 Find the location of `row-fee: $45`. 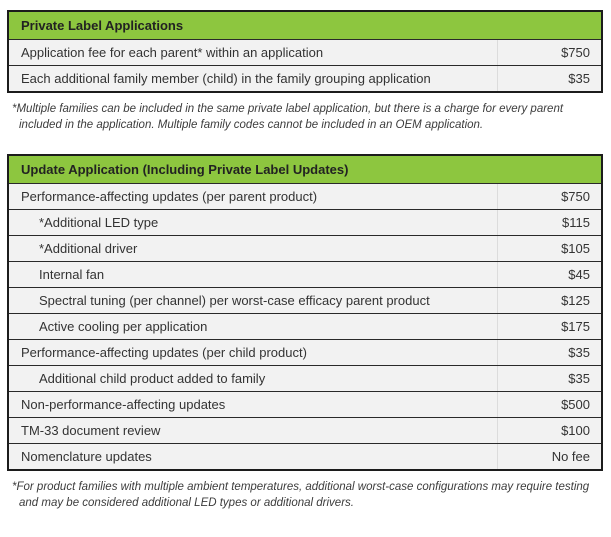

row-fee: $45 is located at coordinates (549, 275).